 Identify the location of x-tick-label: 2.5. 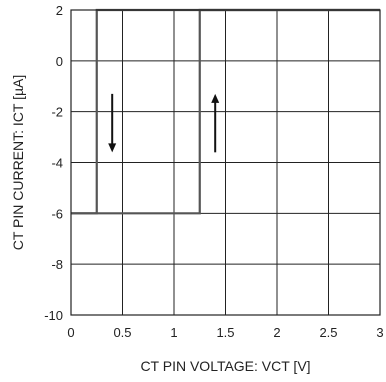
(328, 332).